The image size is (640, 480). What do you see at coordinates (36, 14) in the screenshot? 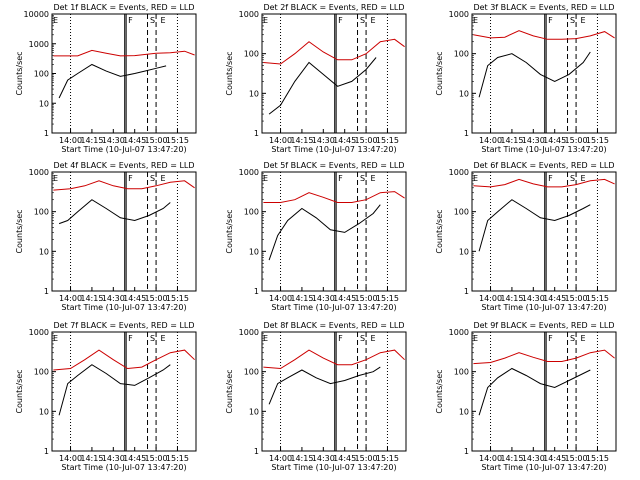
I see `y-tick-label: 10000` at bounding box center [36, 14].